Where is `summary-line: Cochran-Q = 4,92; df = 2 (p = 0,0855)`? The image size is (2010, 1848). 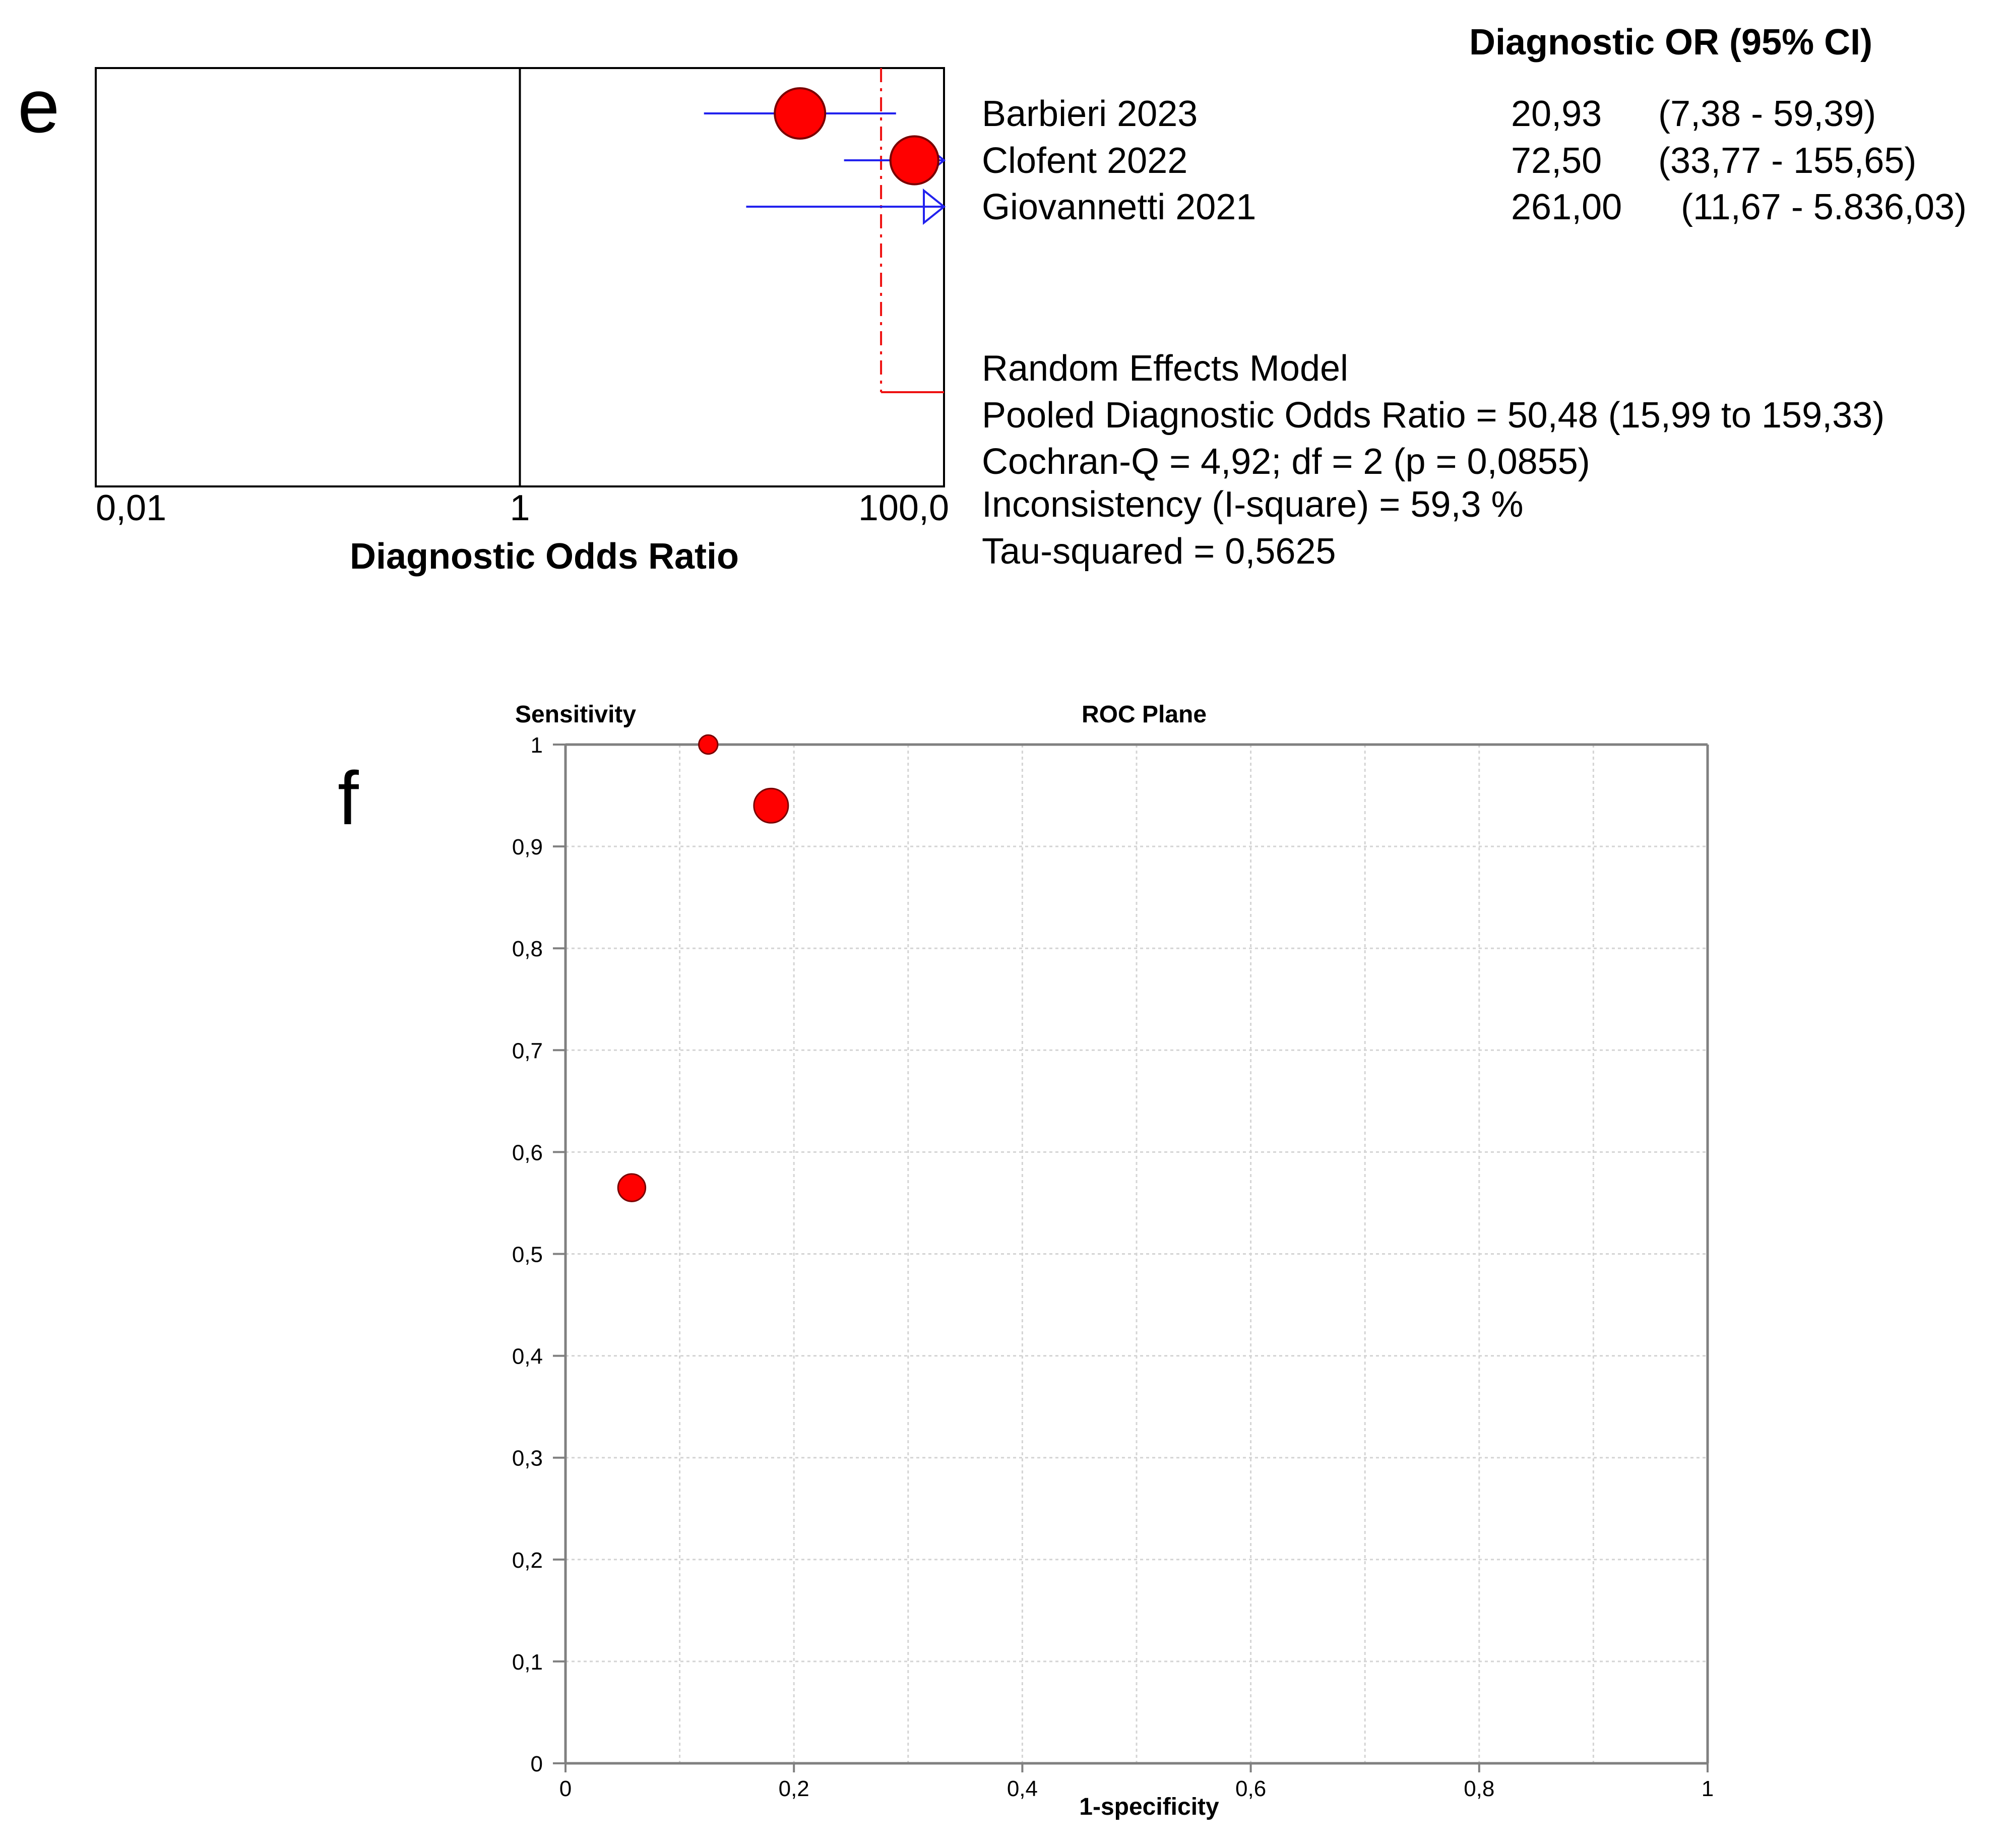 summary-line: Cochran-Q = 4,92; df = 2 (p = 0,0855) is located at coordinates (1286, 462).